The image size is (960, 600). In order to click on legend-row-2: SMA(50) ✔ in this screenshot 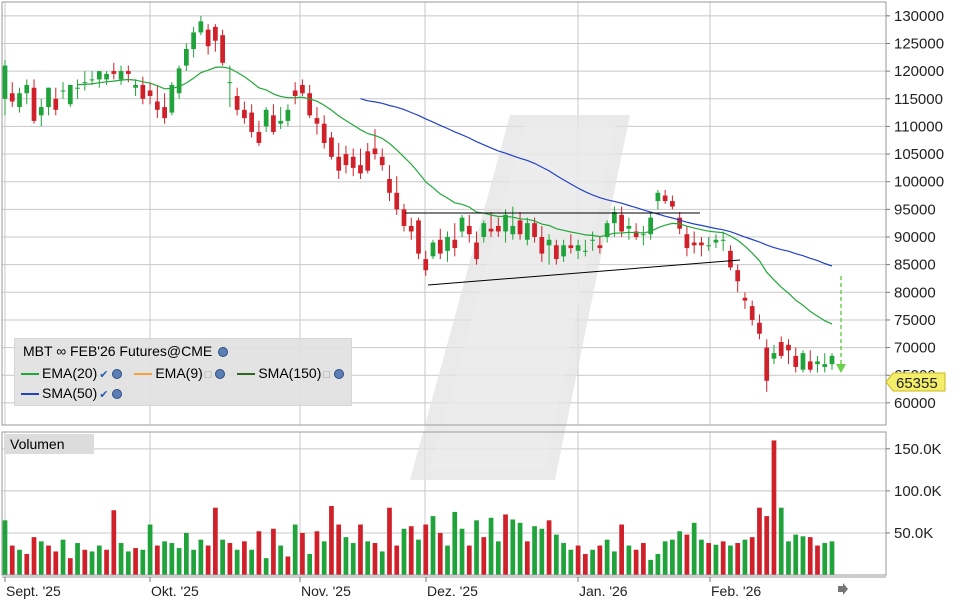, I will do `click(75, 393)`.